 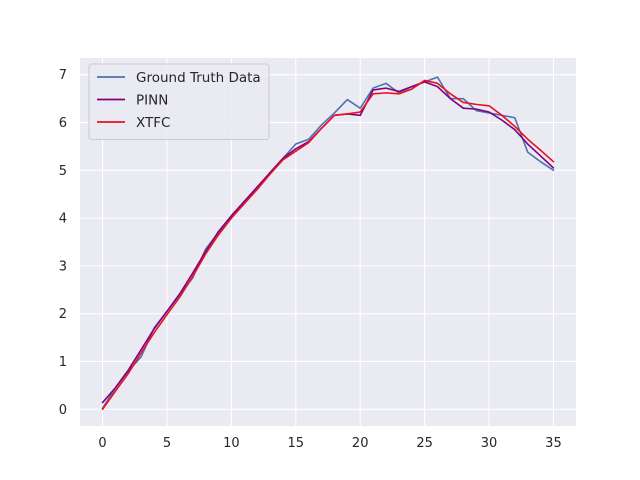 What do you see at coordinates (63, 410) in the screenshot?
I see `y-tick-label-0: 0` at bounding box center [63, 410].